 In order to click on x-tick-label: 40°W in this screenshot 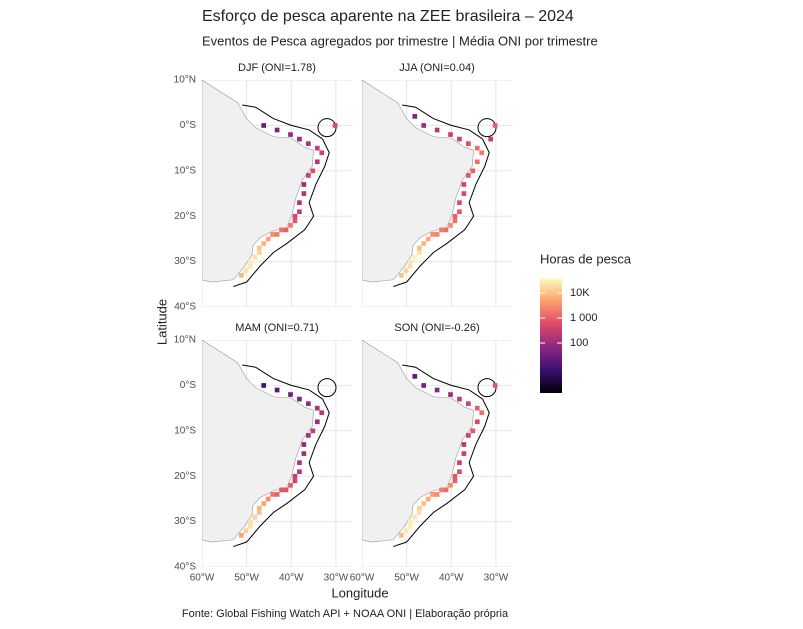, I will do `click(291, 578)`.